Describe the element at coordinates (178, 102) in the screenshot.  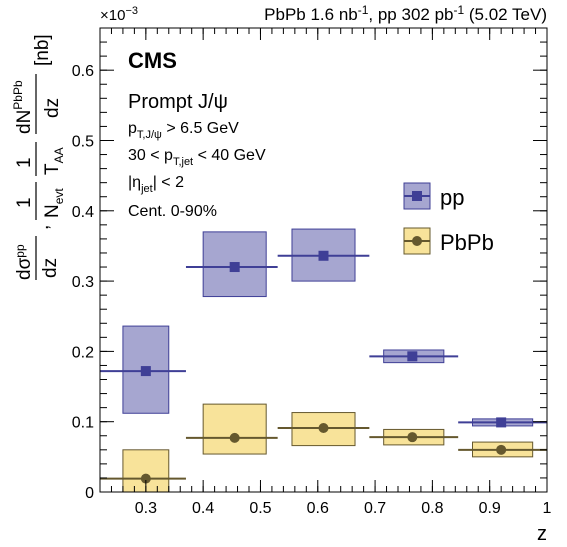
I see `process-label: Prompt J/ψ` at that location.